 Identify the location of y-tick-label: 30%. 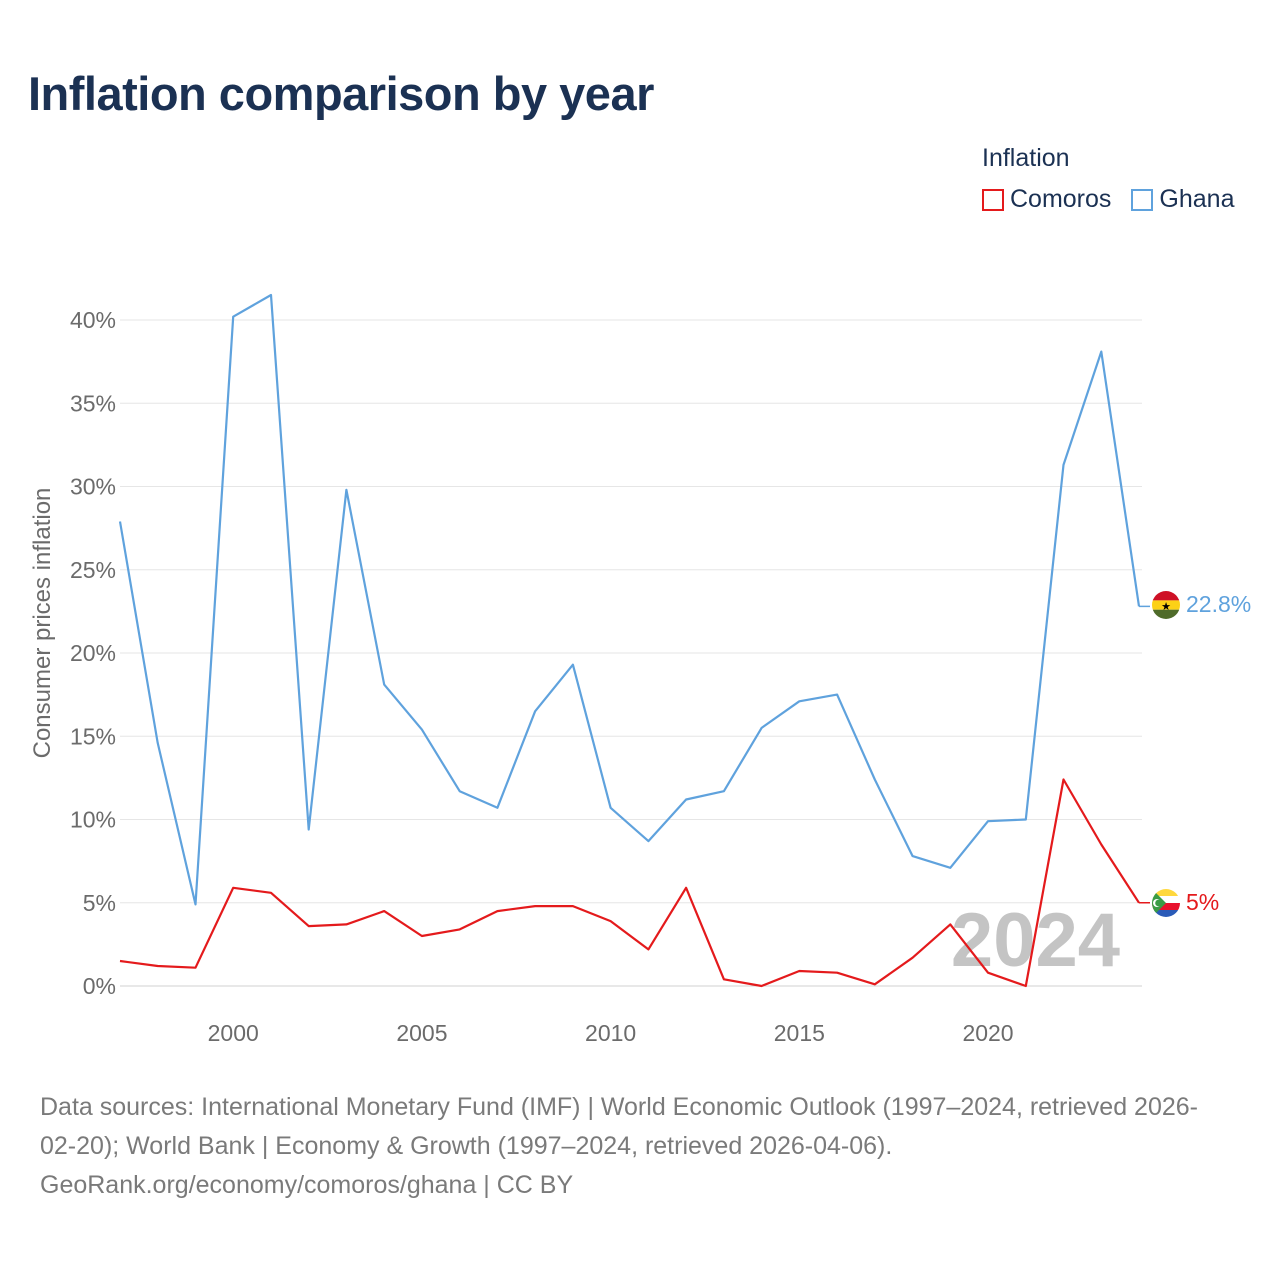
(93, 487).